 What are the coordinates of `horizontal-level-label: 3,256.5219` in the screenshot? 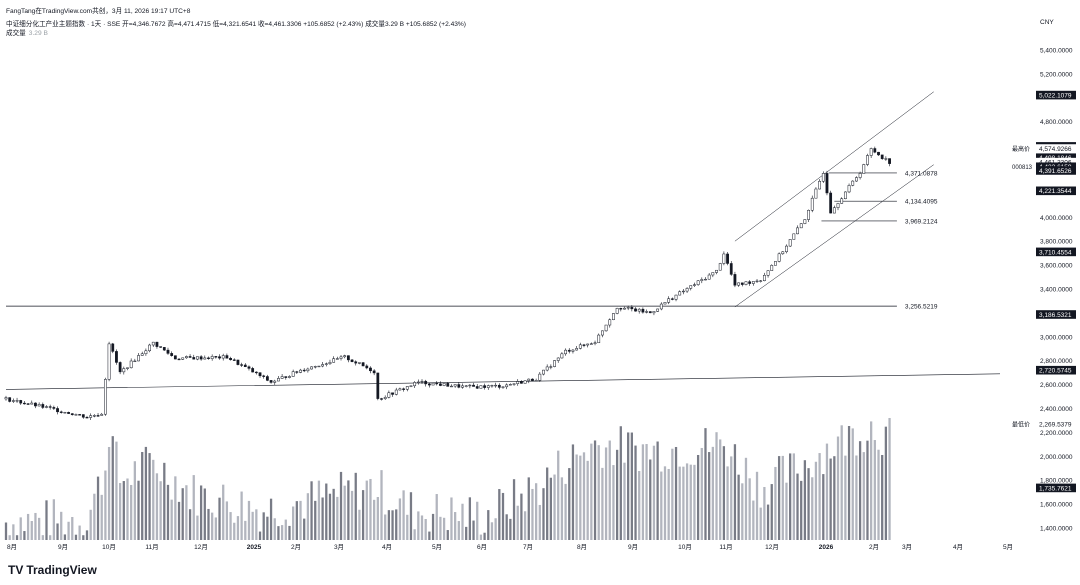 It's located at (921, 307).